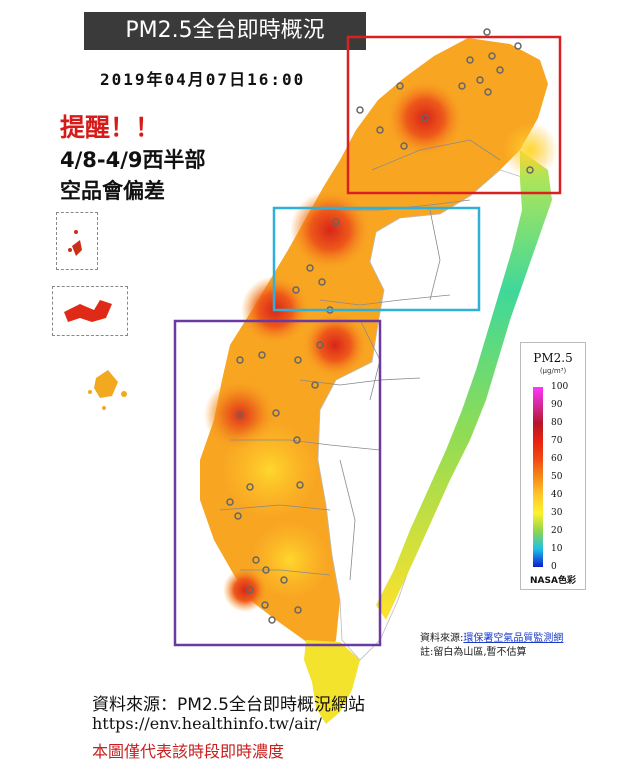  I want to click on matsu-islands, so click(75, 243).